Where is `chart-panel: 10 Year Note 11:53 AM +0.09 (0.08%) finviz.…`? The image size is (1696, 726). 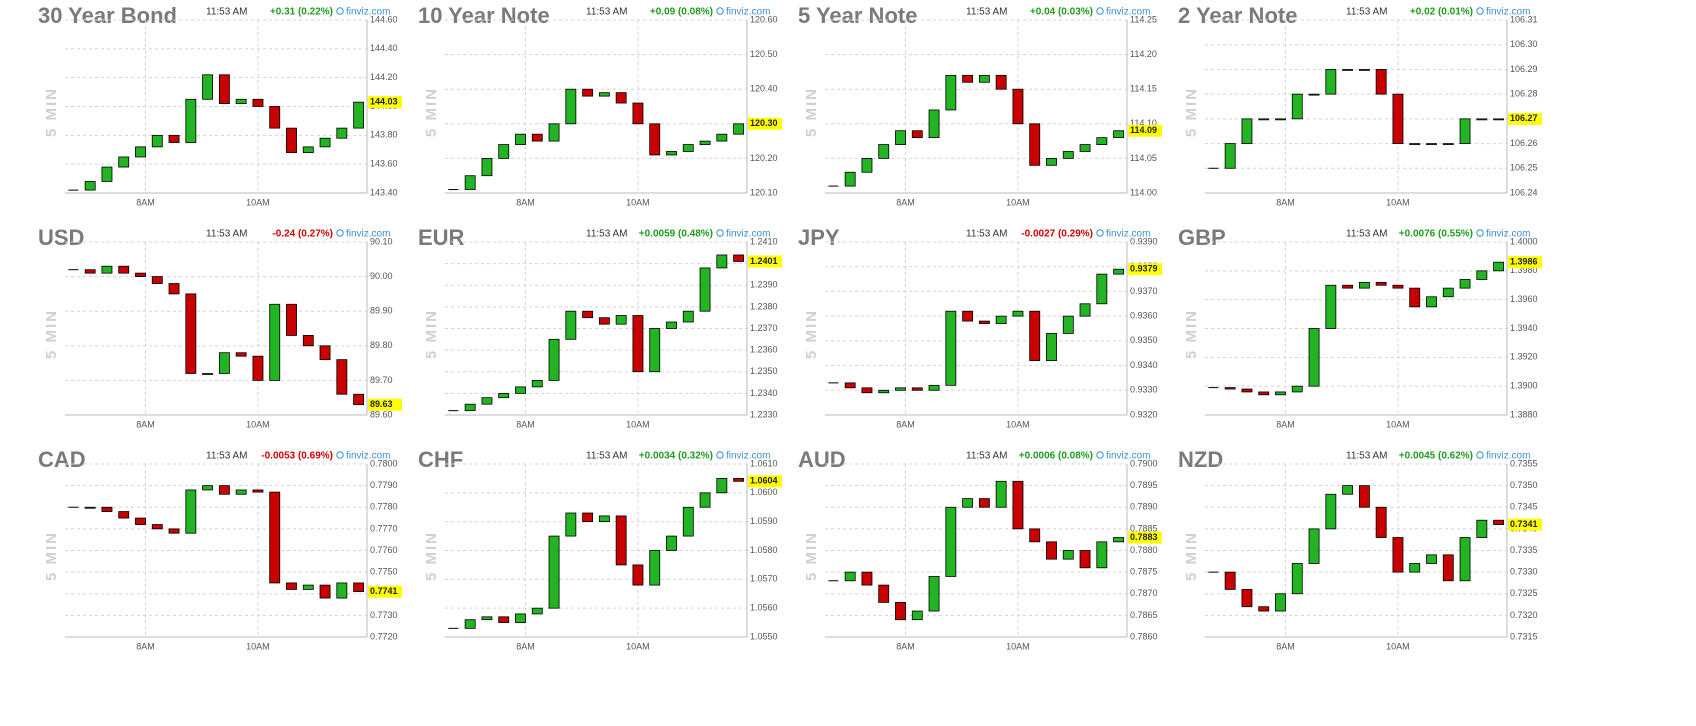 chart-panel: 10 Year Note 11:53 AM +0.09 (0.08%) finviz.… is located at coordinates (600, 105).